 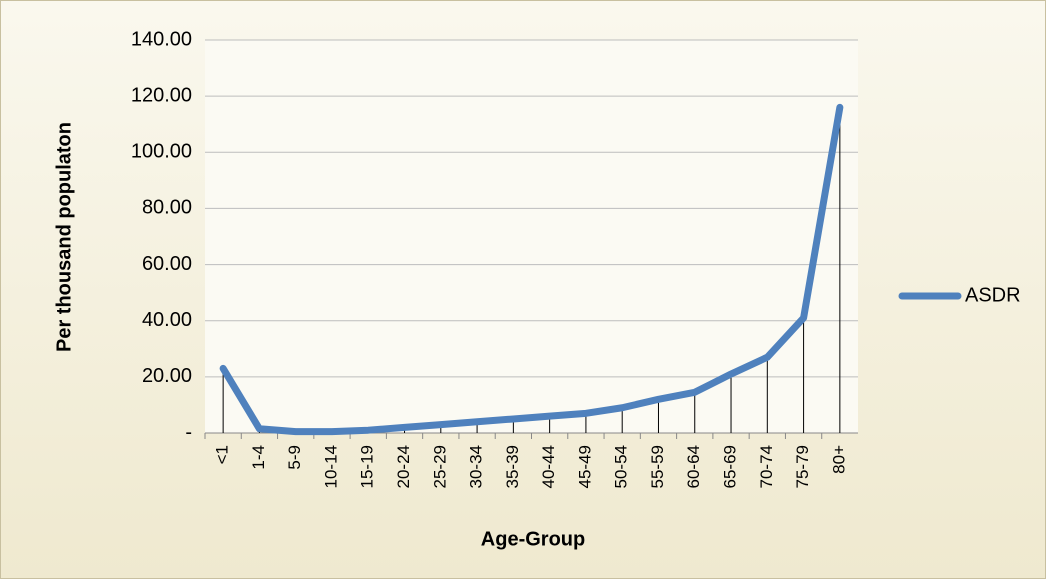 What do you see at coordinates (802, 466) in the screenshot?
I see `x-tick-label: 75-79` at bounding box center [802, 466].